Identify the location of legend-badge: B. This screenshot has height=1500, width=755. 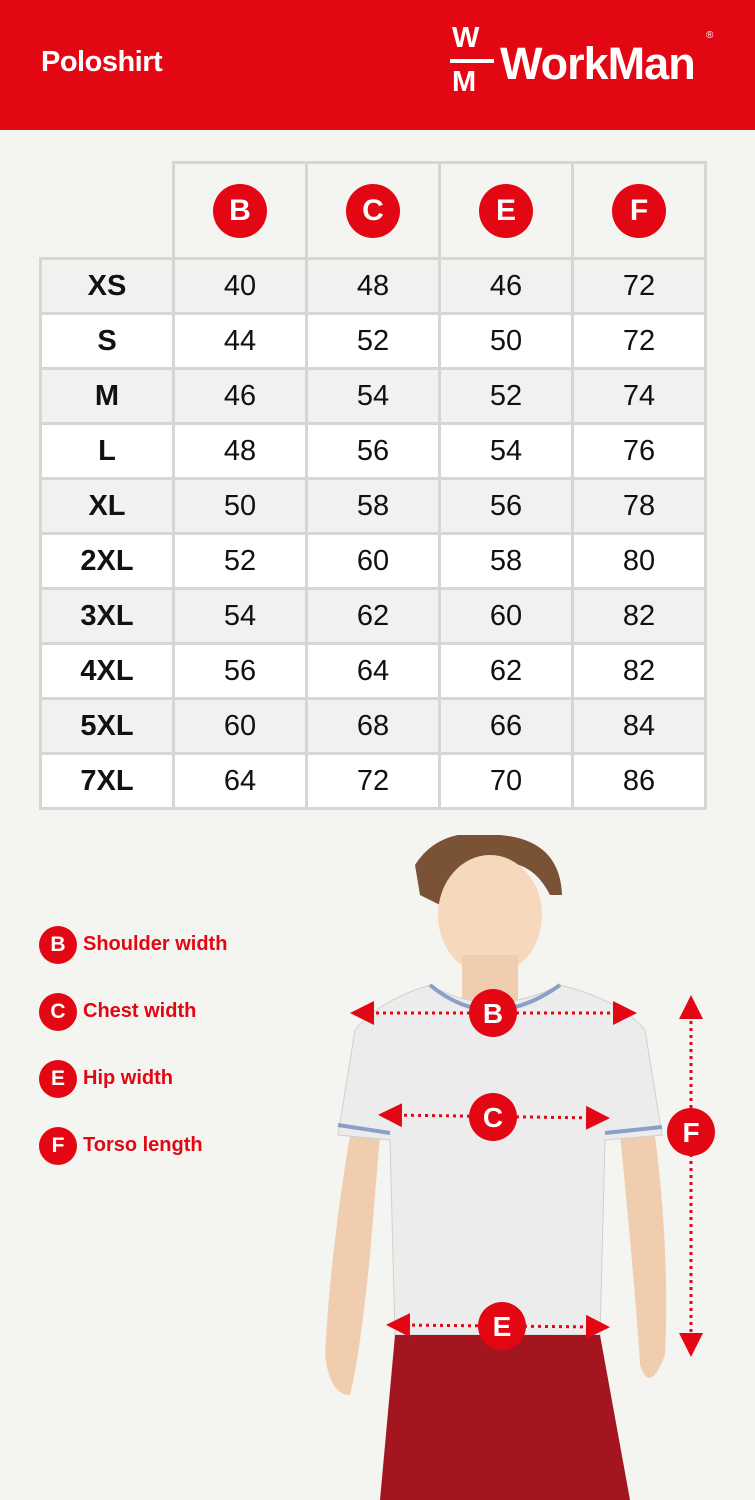
(58, 944).